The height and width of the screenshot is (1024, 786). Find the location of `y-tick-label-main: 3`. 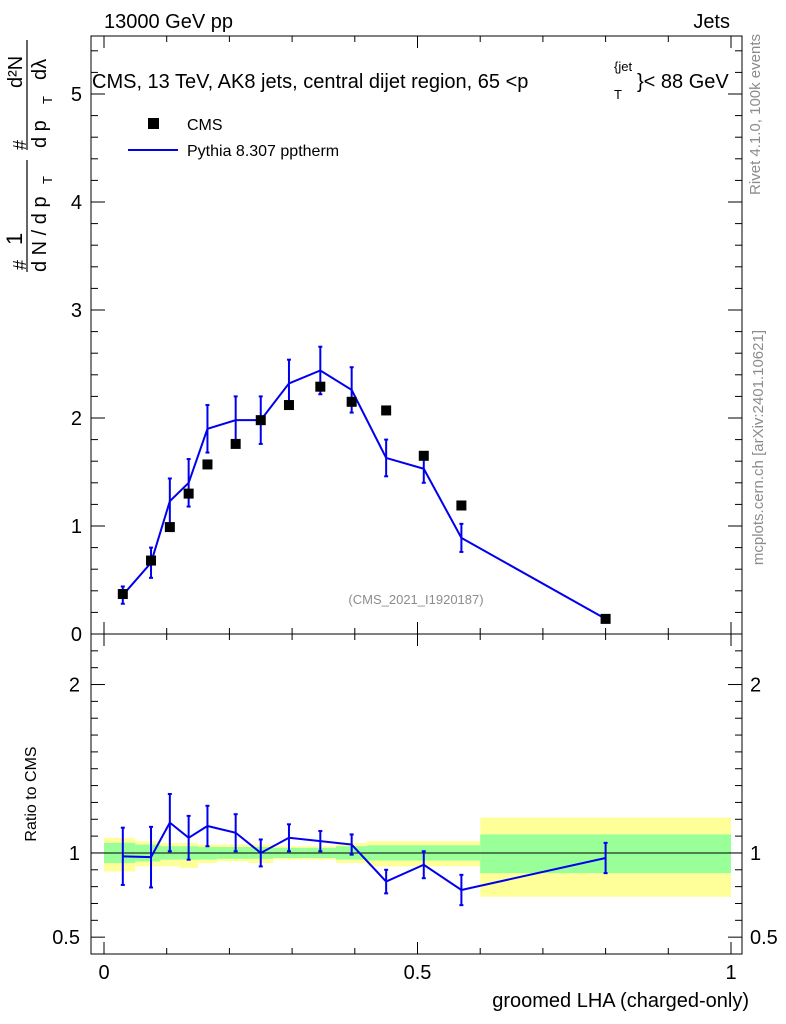

y-tick-label-main: 3 is located at coordinates (76, 311).